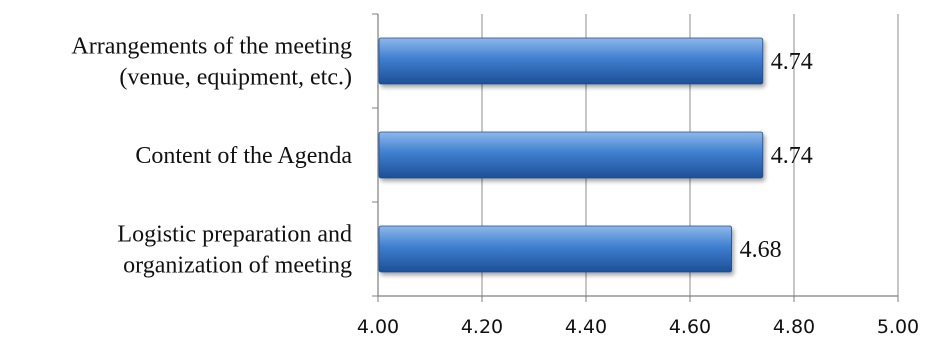  I want to click on category-label-line: organization of meeting, so click(237, 266).